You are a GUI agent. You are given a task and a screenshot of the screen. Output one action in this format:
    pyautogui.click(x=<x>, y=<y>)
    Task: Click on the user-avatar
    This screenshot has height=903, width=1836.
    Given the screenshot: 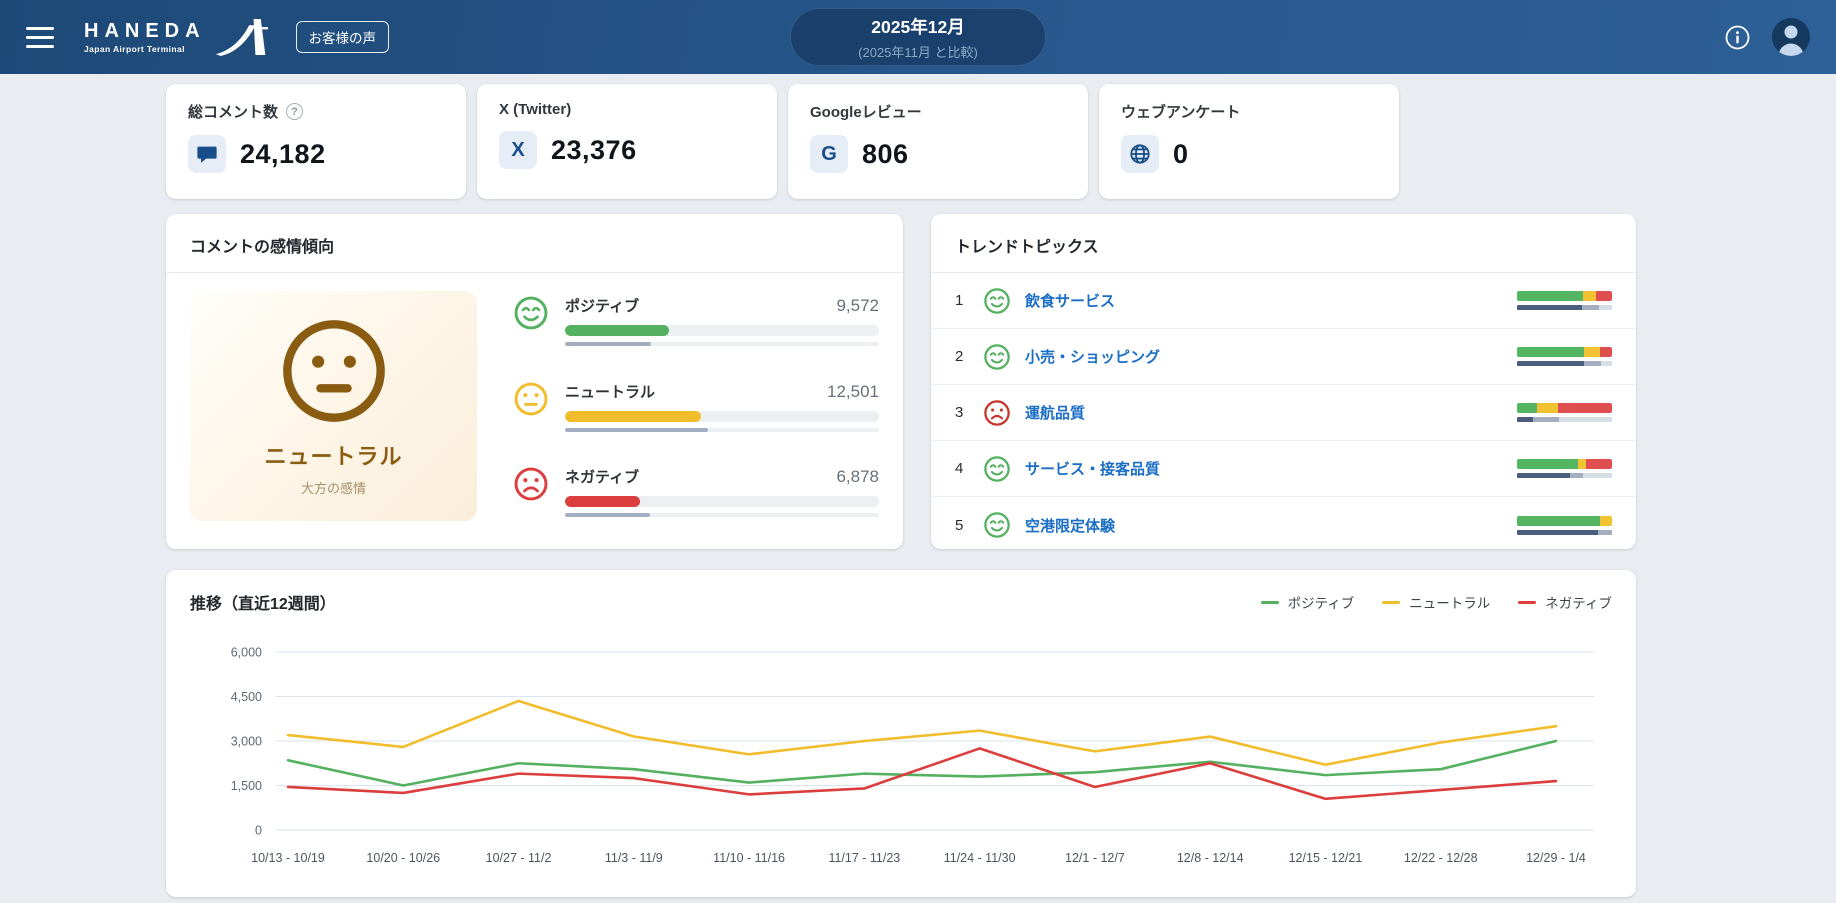 What is the action you would take?
    pyautogui.click(x=1791, y=37)
    